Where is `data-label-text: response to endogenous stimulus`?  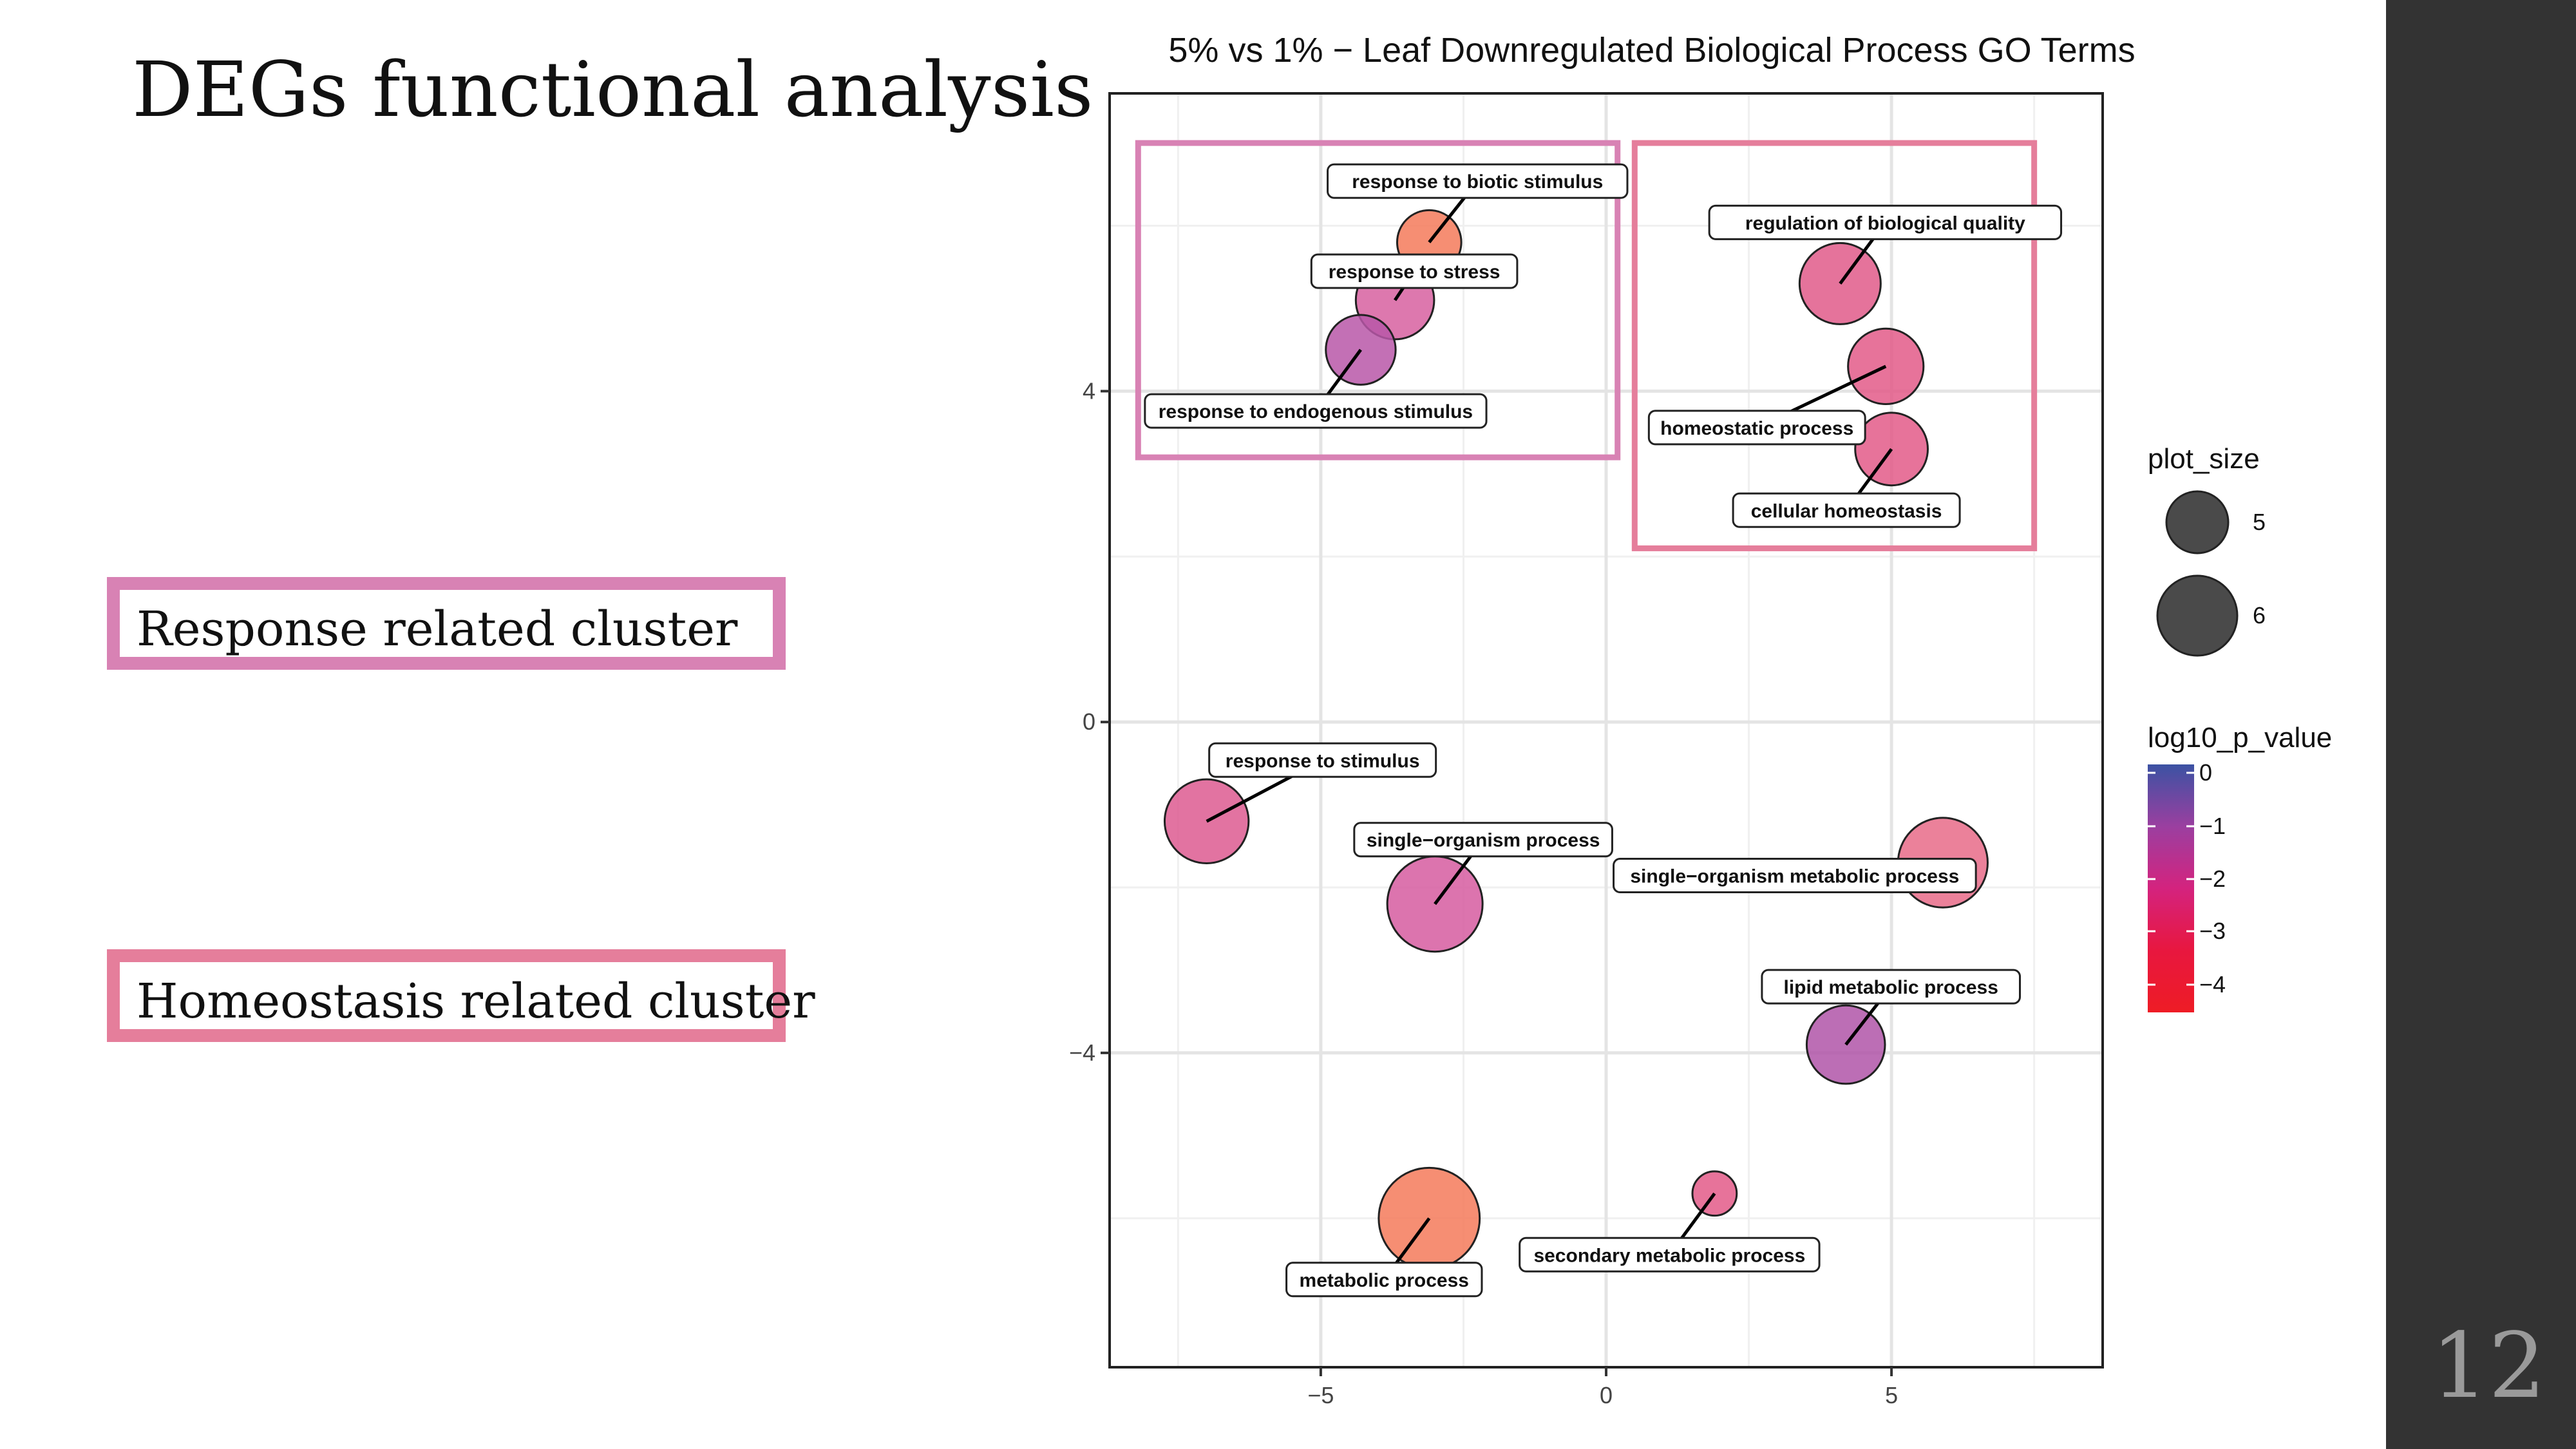
data-label-text: response to endogenous stimulus is located at coordinates (1316, 412).